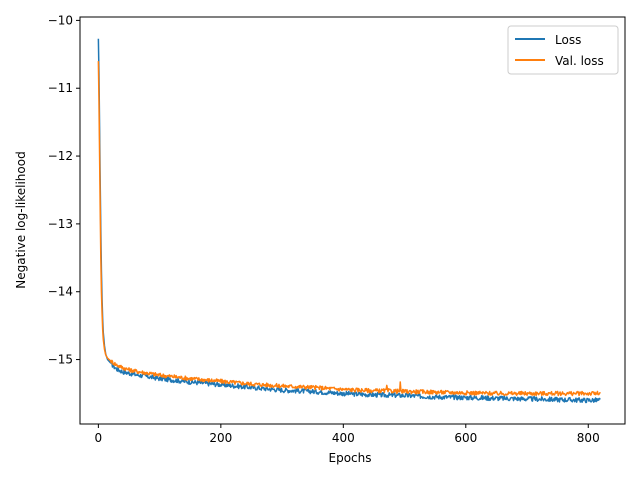 The height and width of the screenshot is (480, 640). Describe the element at coordinates (21, 219) in the screenshot. I see `y-axis-label: Negative log-likelihood` at that location.